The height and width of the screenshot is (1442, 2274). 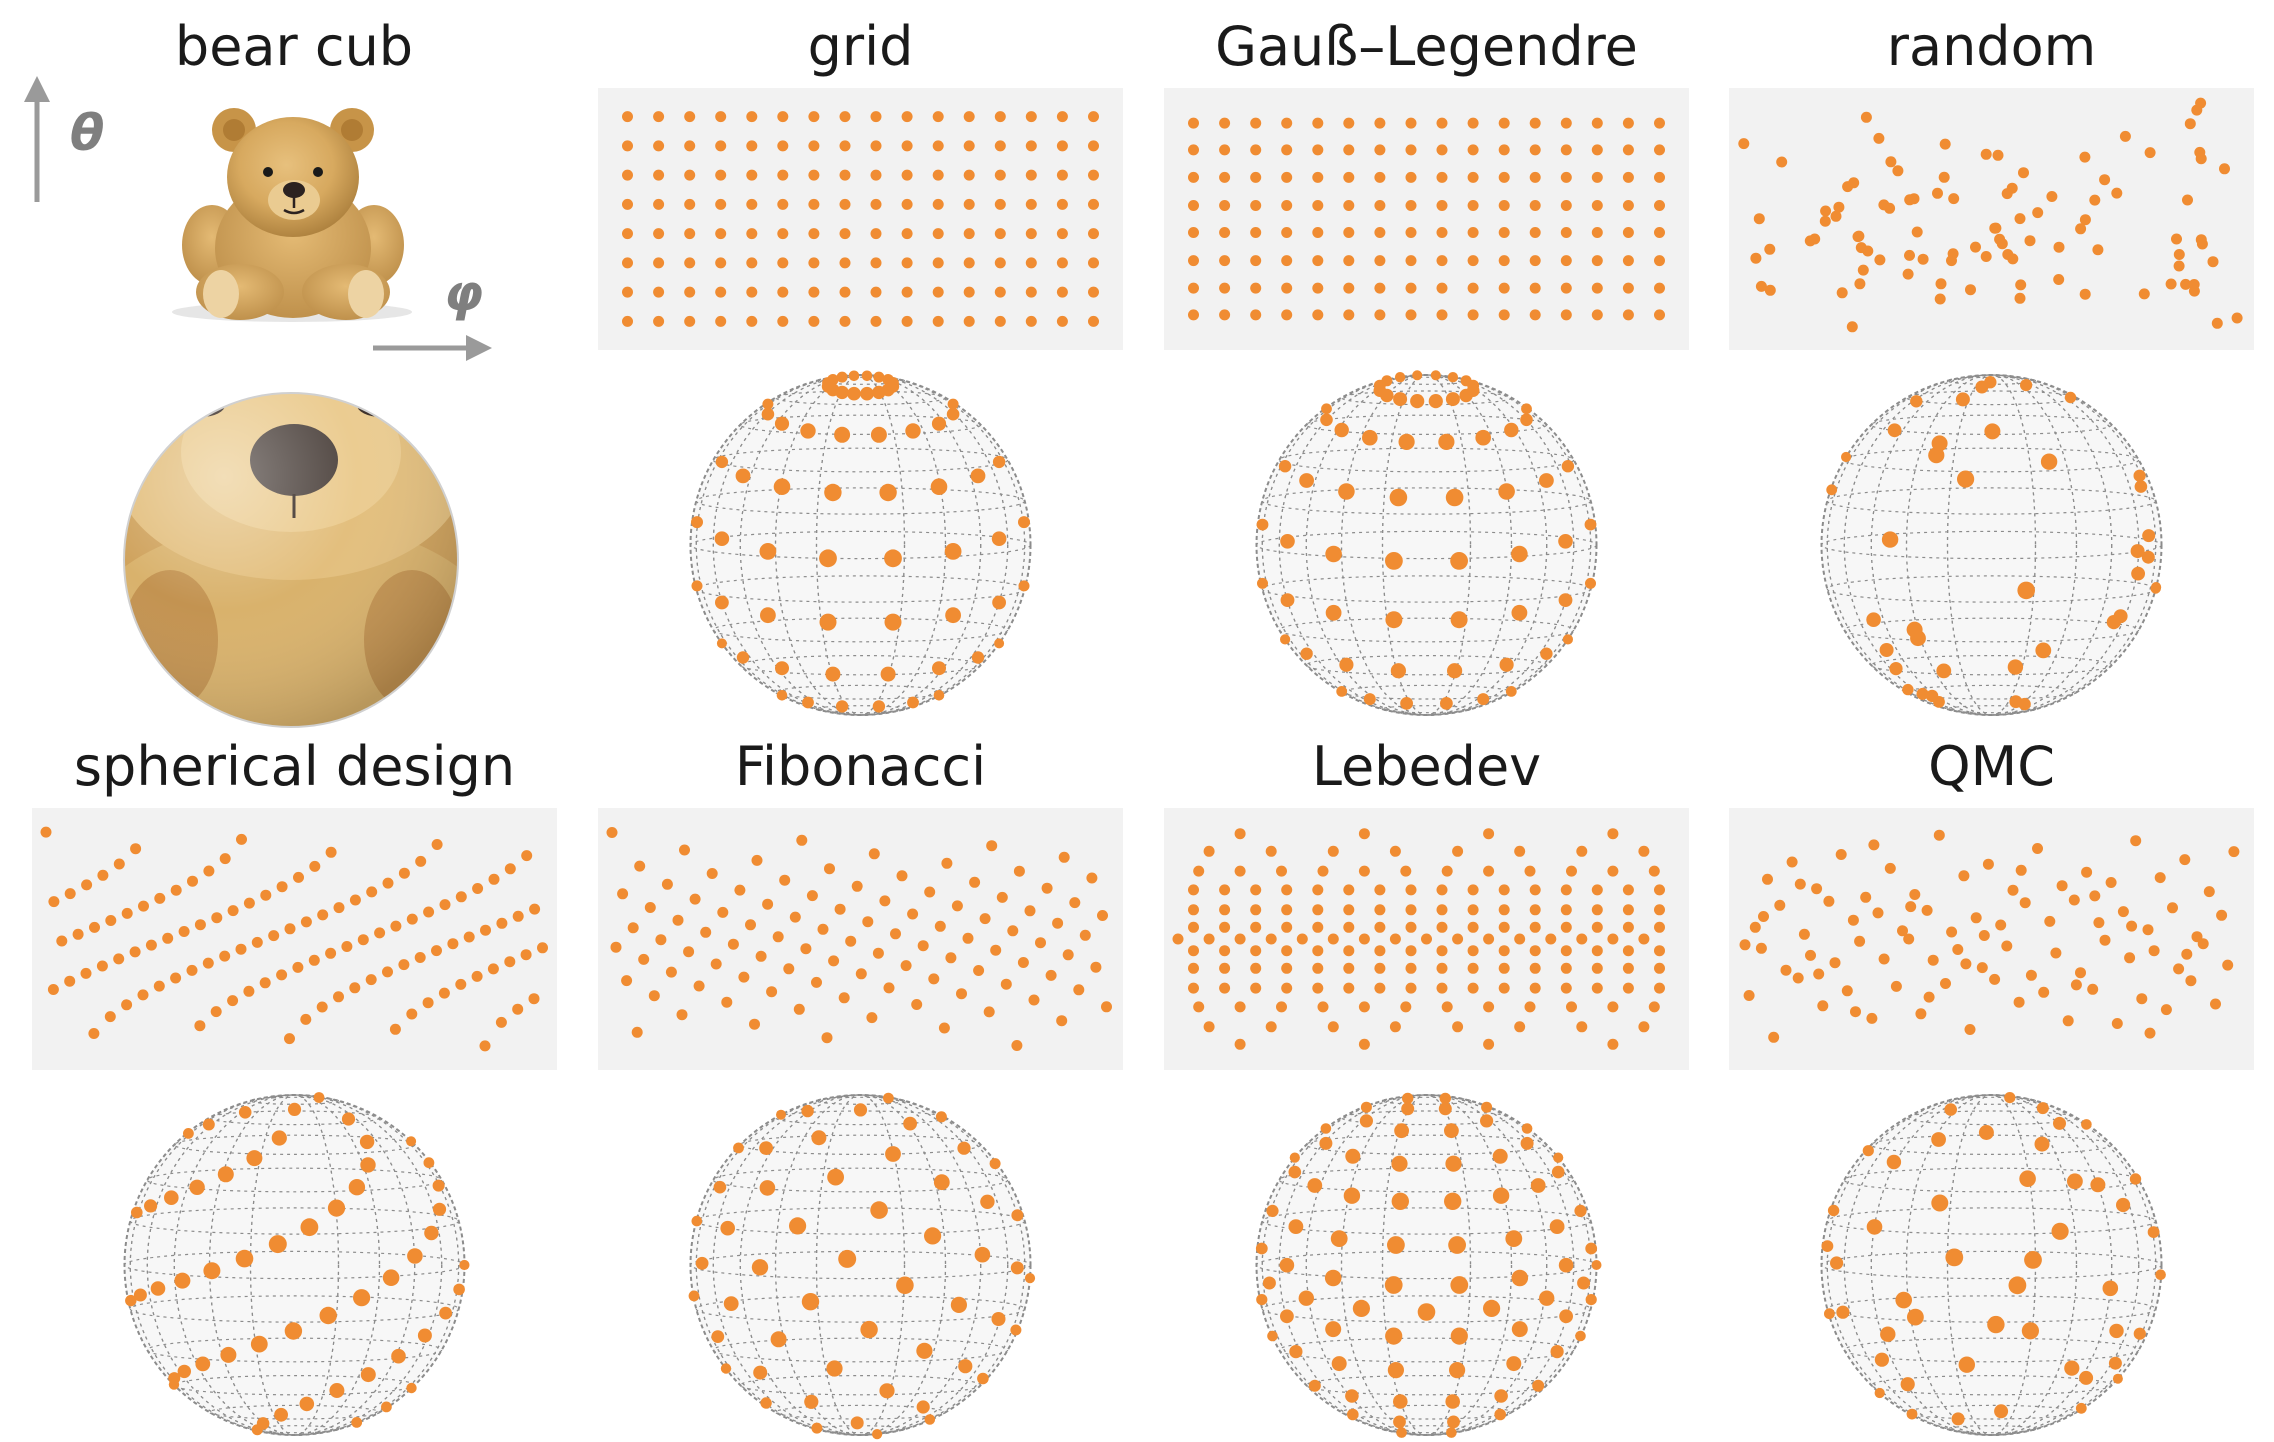 I want to click on theta-arrow-icon, so click(x=37, y=139).